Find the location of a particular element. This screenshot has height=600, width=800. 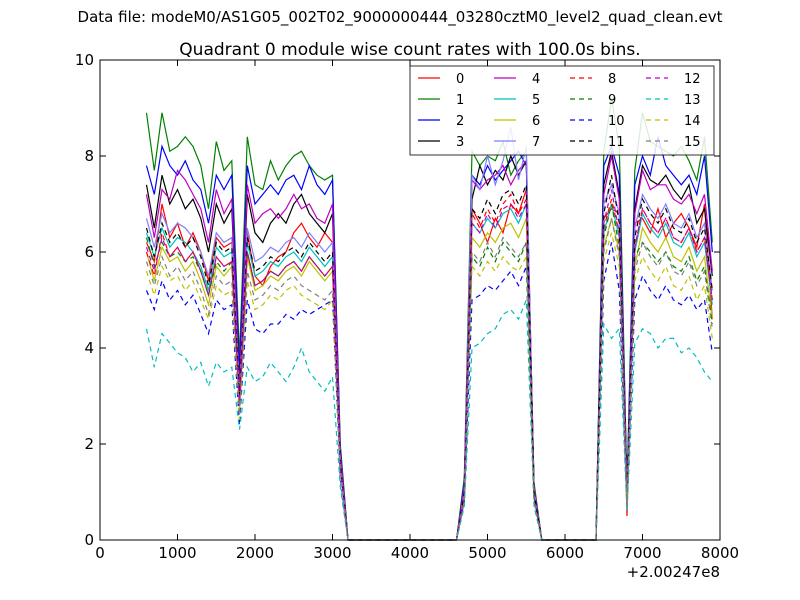

x-tick-label: 3000 is located at coordinates (332, 553).